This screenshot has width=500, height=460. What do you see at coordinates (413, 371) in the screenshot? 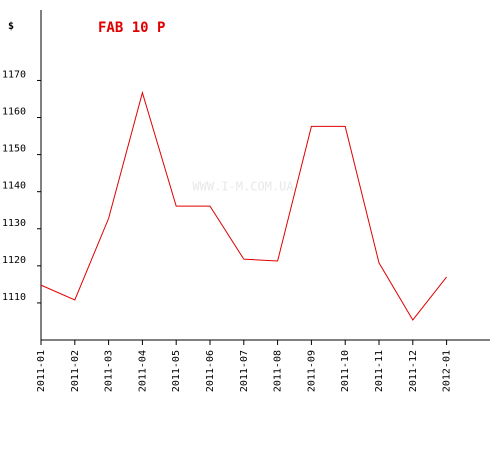
I see `x-tick-label: 2011-12` at bounding box center [413, 371].